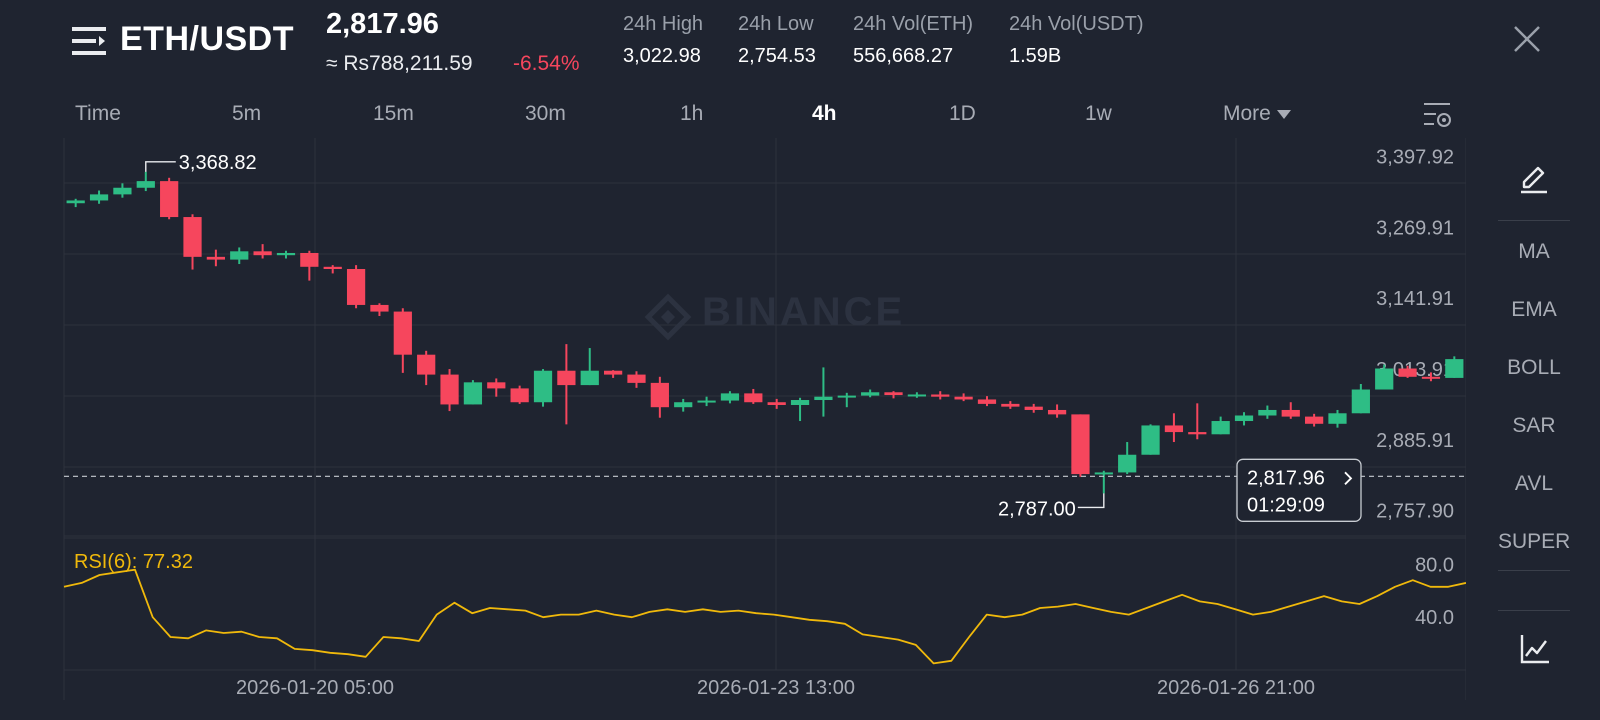  What do you see at coordinates (1534, 483) in the screenshot?
I see `tool-avl: AVL` at bounding box center [1534, 483].